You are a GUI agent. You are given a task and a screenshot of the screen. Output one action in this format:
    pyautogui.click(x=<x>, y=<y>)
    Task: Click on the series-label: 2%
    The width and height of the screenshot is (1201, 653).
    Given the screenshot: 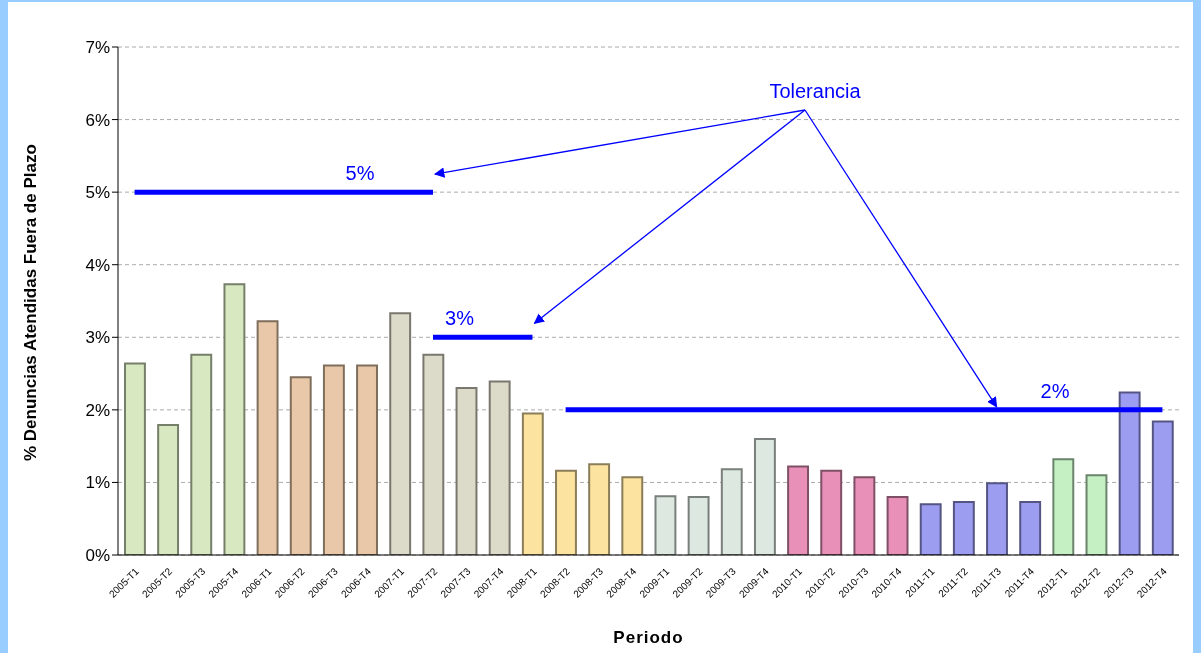 What is the action you would take?
    pyautogui.click(x=1055, y=390)
    